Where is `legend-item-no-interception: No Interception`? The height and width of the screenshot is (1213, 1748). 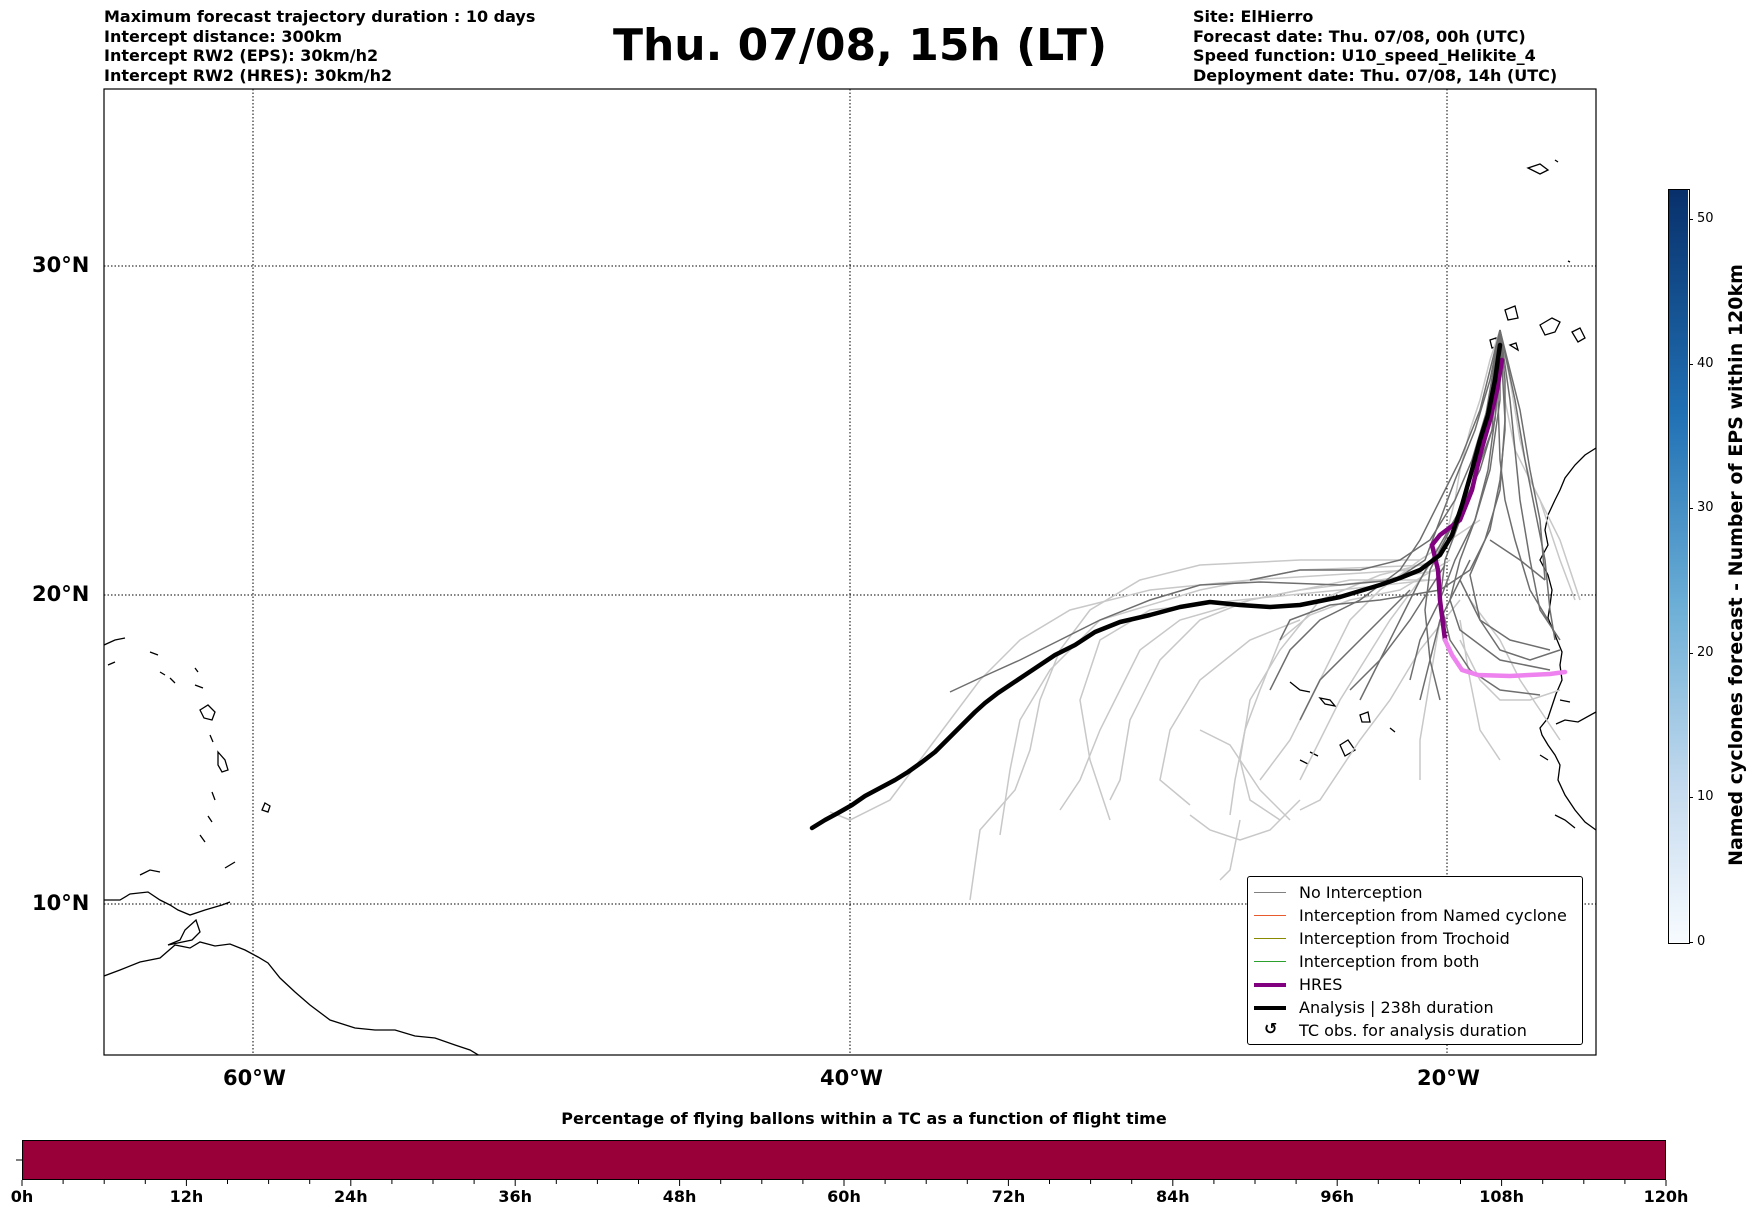
legend-item-no-interception: No Interception is located at coordinates (1415, 893).